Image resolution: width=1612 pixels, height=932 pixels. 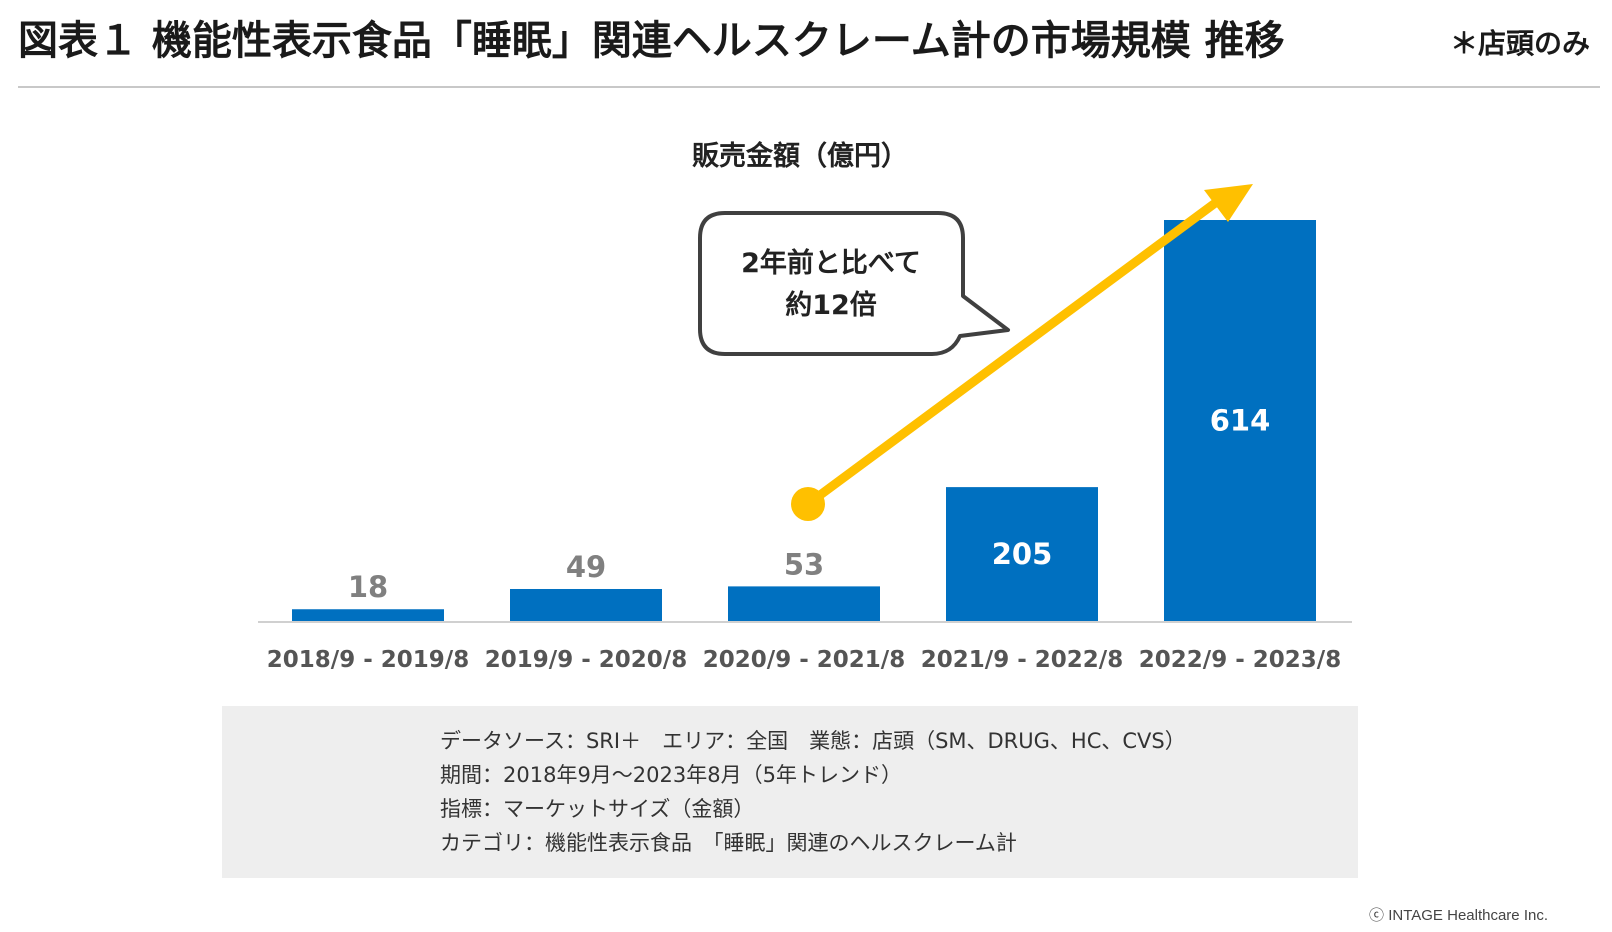 I want to click on growth-arrow, so click(x=1022, y=352).